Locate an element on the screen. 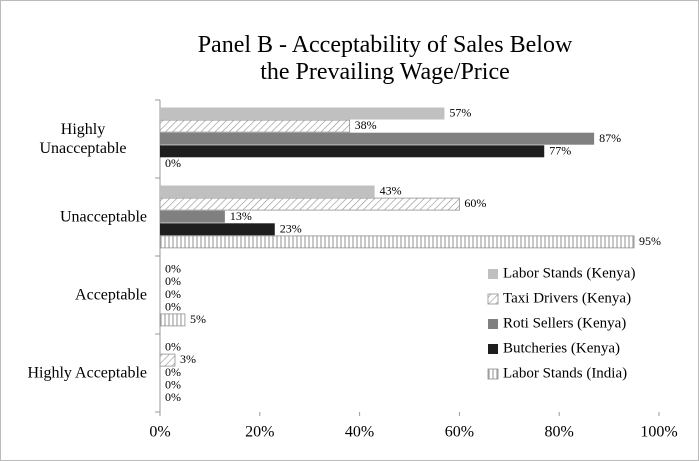 The height and width of the screenshot is (461, 699). legend-label: Roti Sellers (Kenya) is located at coordinates (564, 323).